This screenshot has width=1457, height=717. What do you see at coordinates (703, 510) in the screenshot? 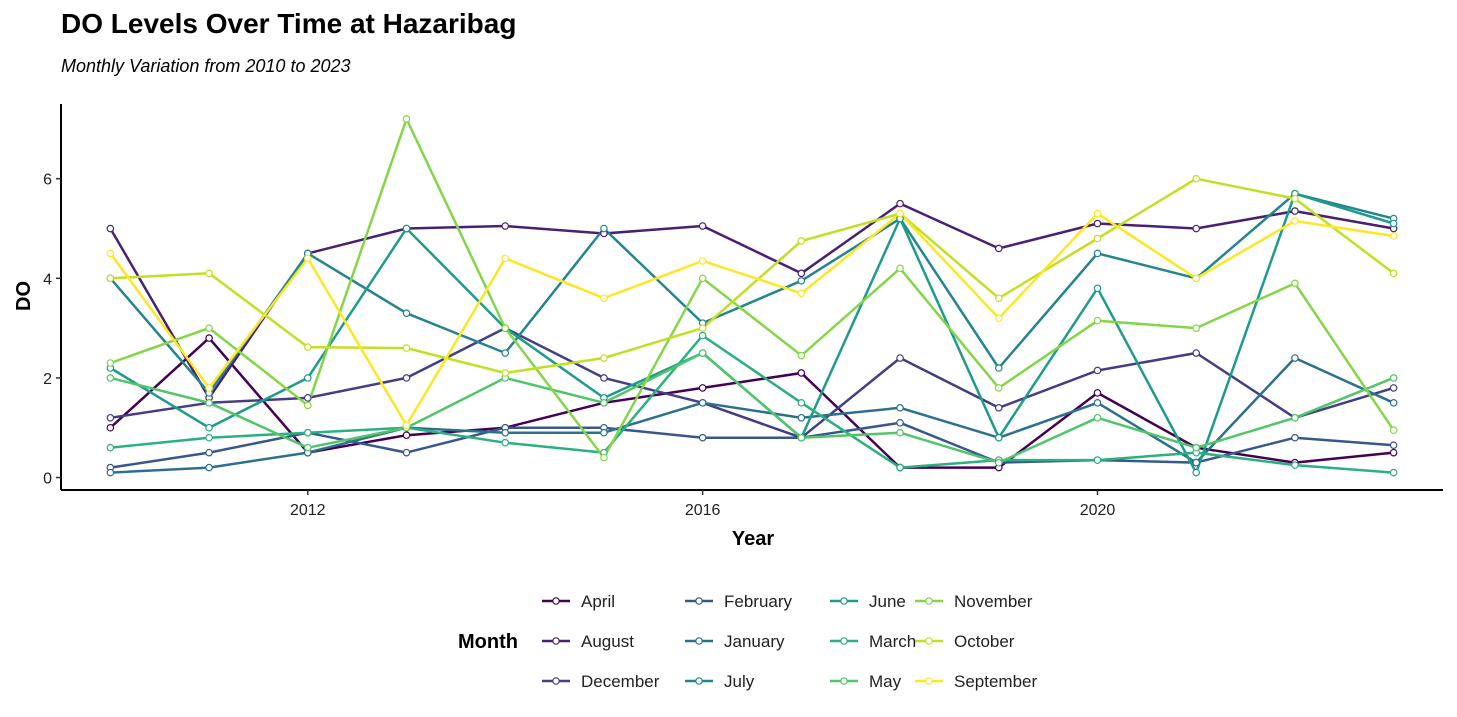
I see `x-tick-label: 2016` at bounding box center [703, 510].